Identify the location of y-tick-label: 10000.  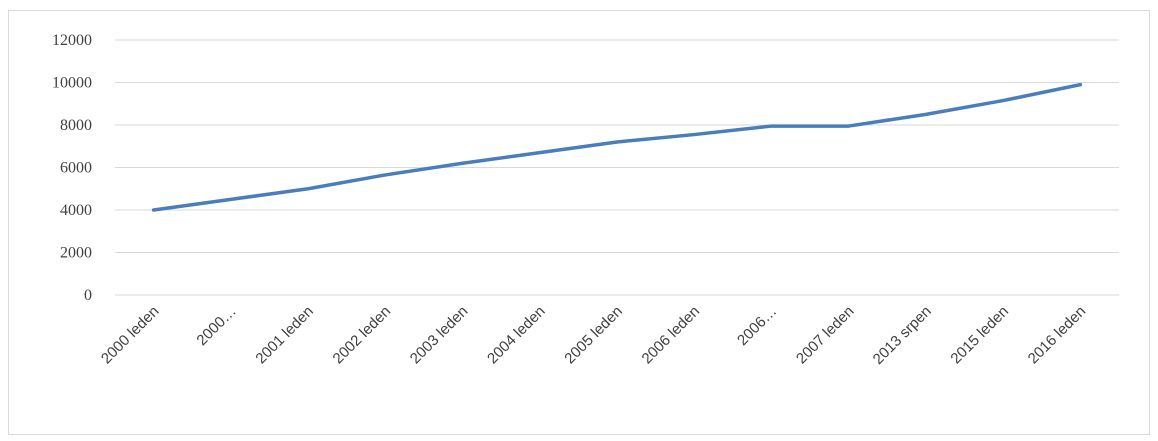
(72, 83).